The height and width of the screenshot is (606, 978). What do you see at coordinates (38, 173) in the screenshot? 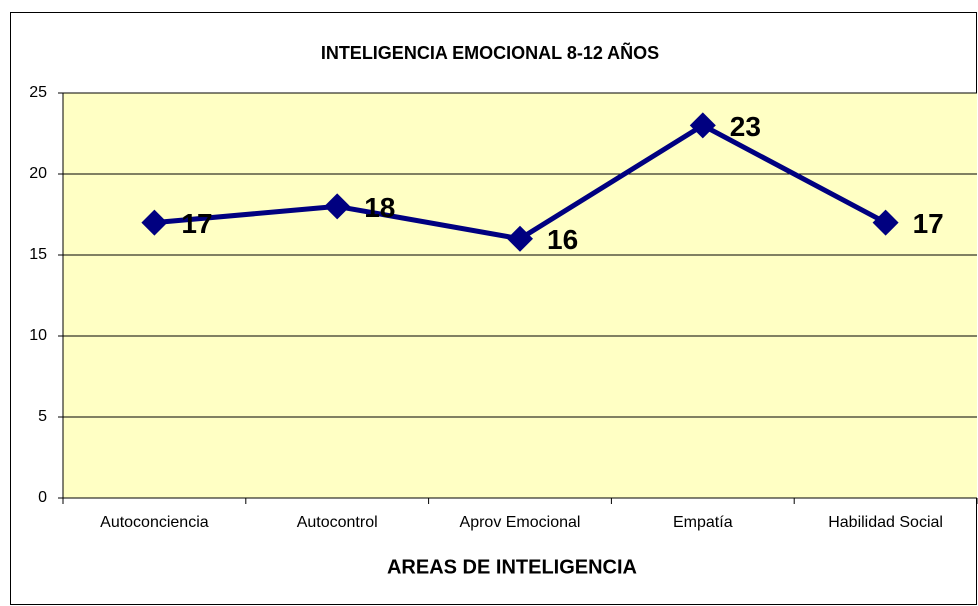
I see `y-tick-label: 20` at bounding box center [38, 173].